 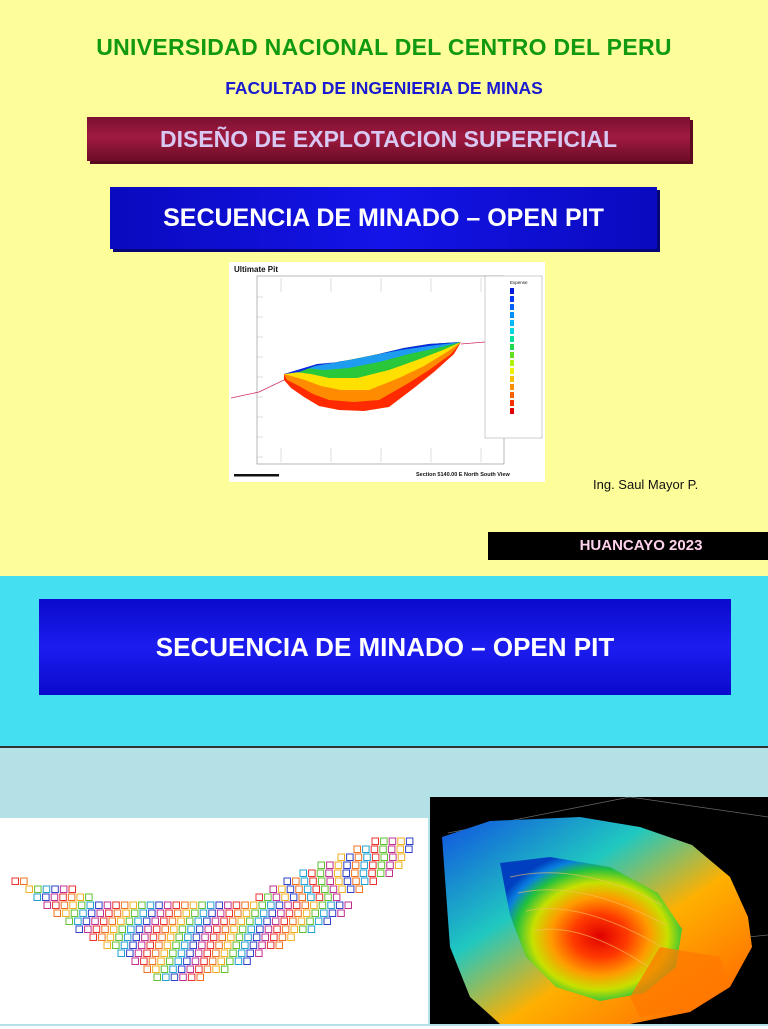 I want to click on scale-bar, so click(x=256, y=475).